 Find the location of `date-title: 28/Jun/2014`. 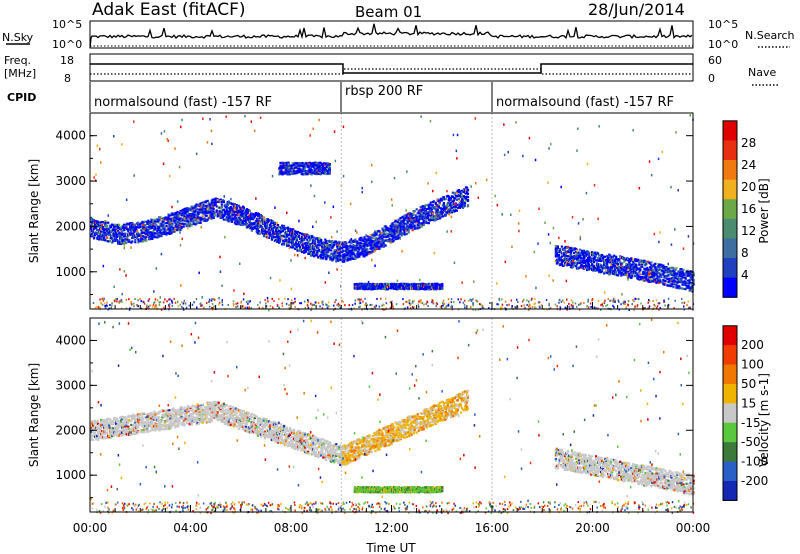

date-title: 28/Jun/2014 is located at coordinates (636, 9).